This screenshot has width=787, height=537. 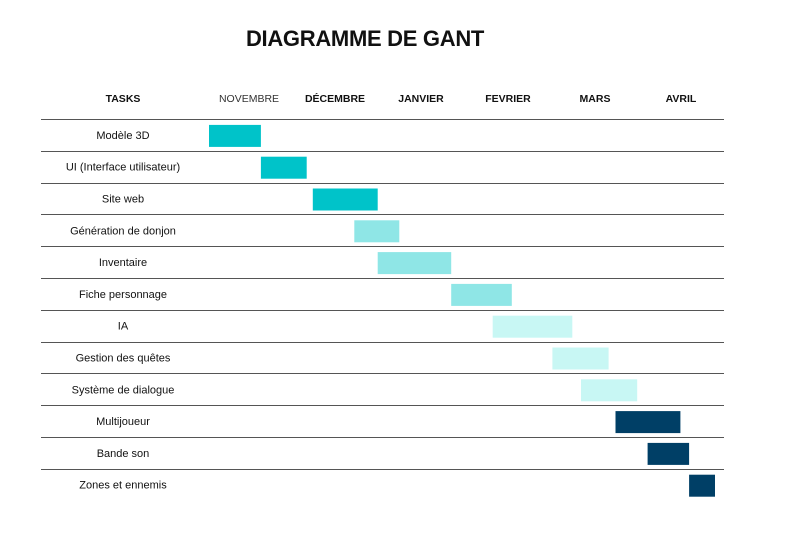 What do you see at coordinates (123, 295) in the screenshot?
I see `task-label: Fiche personnage` at bounding box center [123, 295].